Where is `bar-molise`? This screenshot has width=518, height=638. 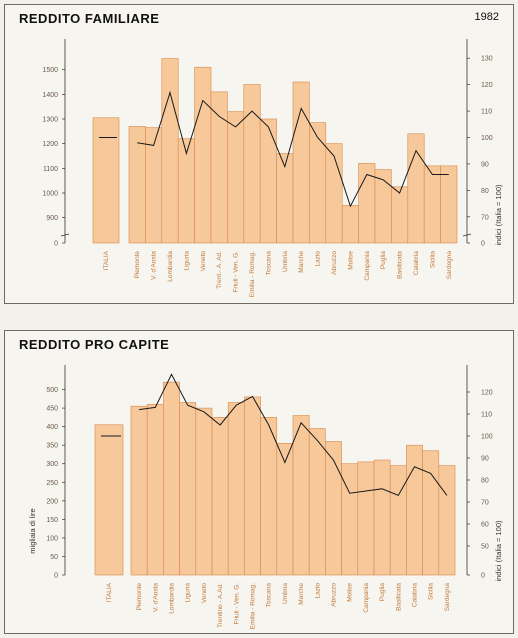 bar-molise is located at coordinates (350, 519).